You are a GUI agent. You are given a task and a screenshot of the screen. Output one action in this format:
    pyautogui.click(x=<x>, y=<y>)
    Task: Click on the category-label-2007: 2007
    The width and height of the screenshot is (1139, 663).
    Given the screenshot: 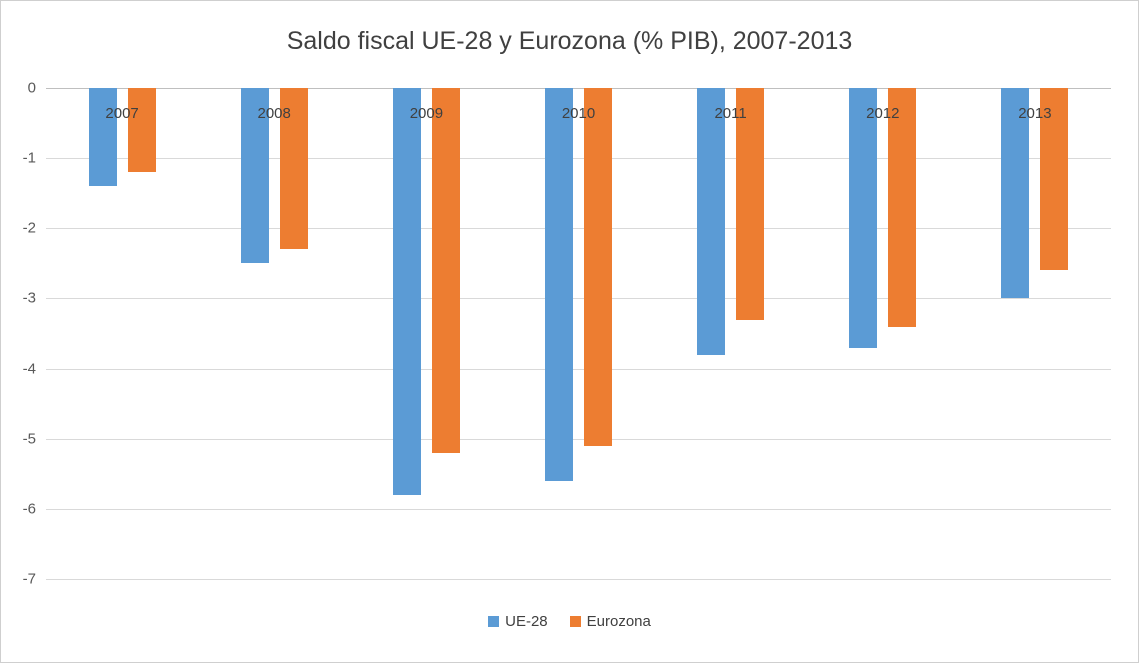 What is the action you would take?
    pyautogui.click(x=122, y=113)
    